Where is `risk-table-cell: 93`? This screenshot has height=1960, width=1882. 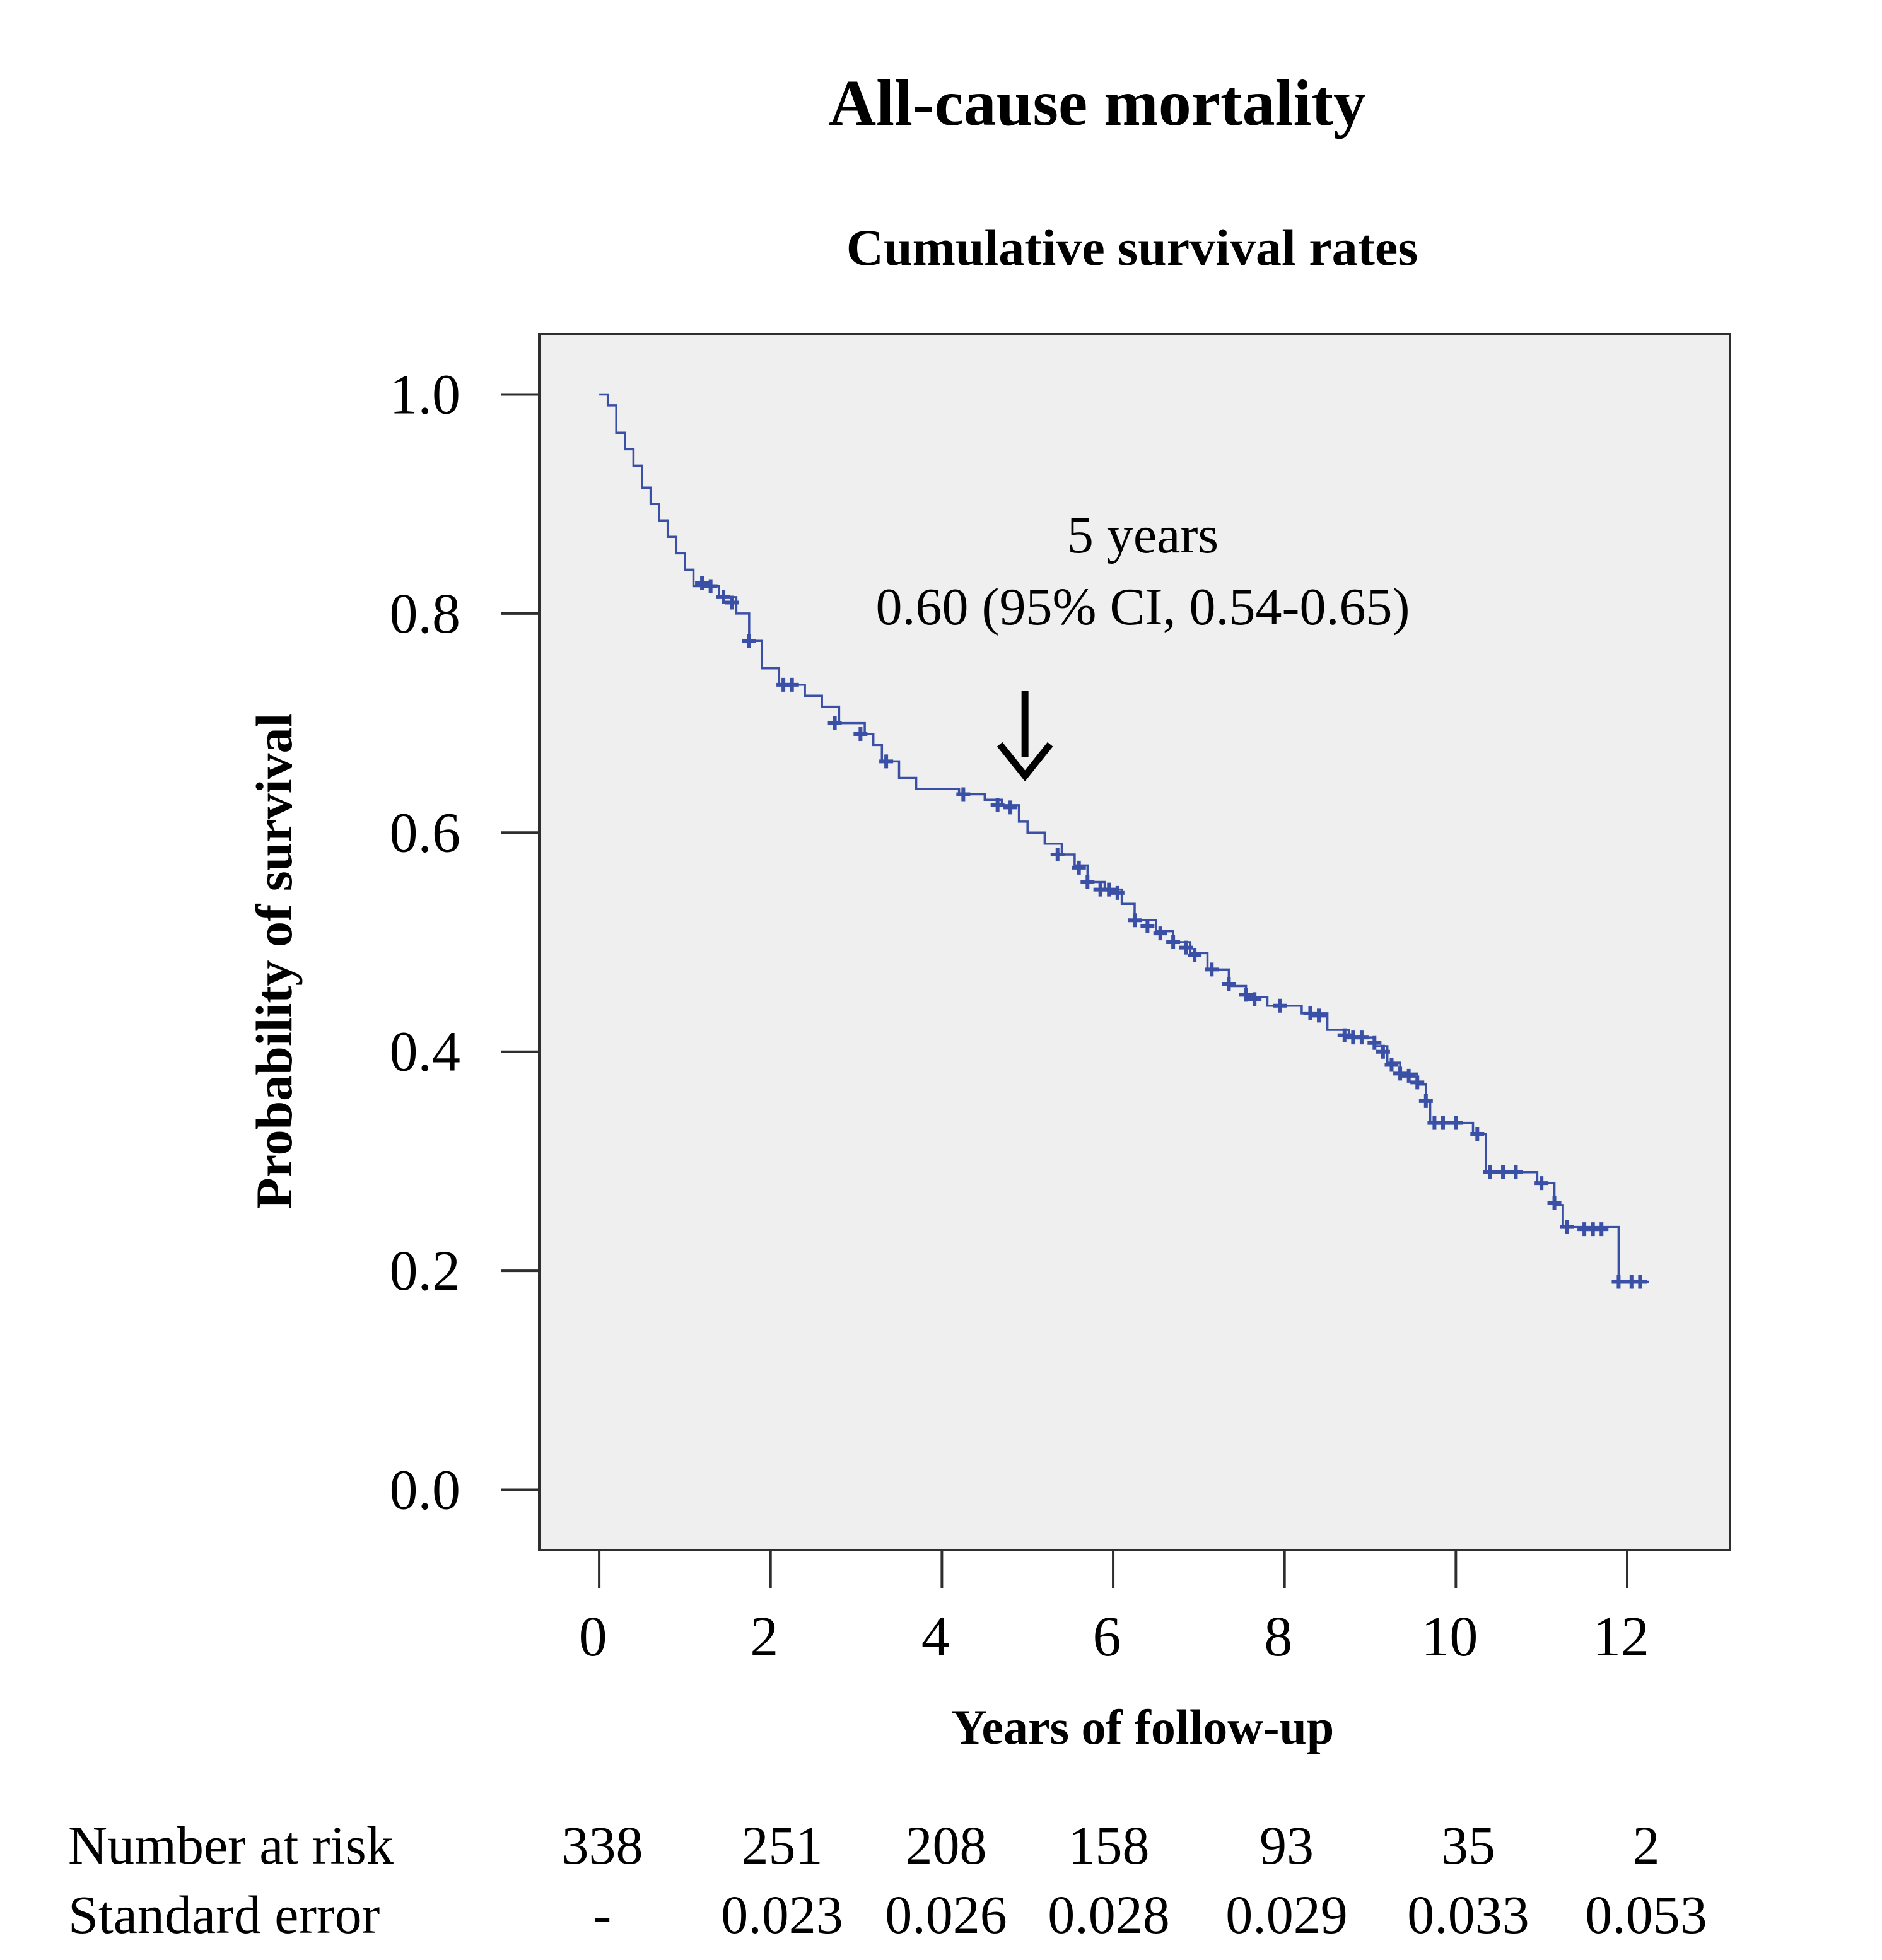 risk-table-cell: 93 is located at coordinates (1287, 1845).